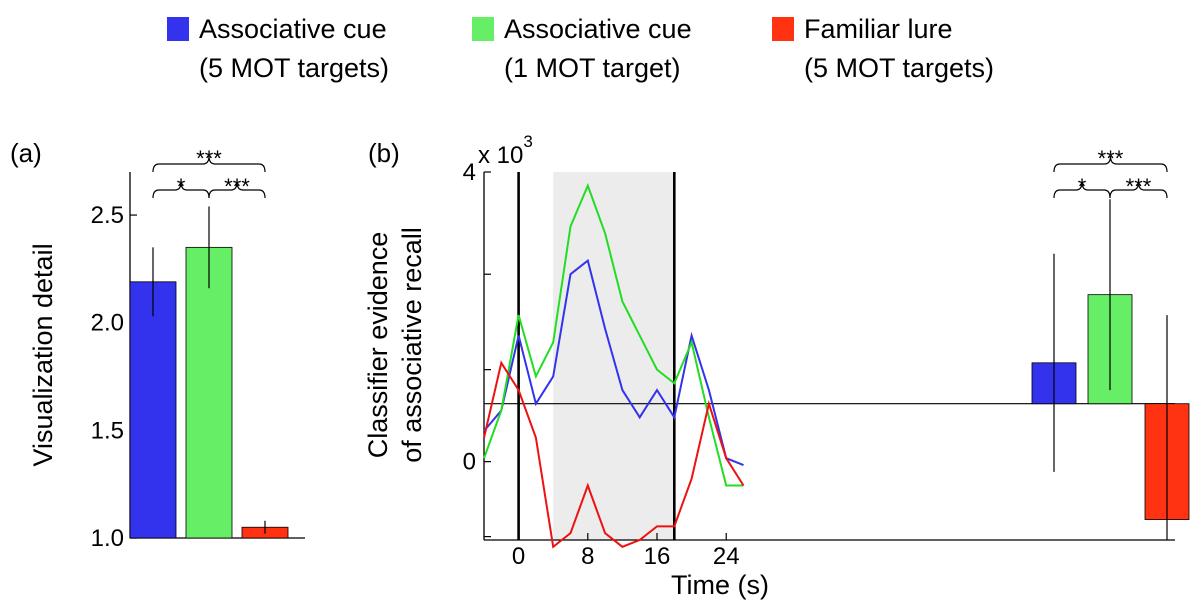 This screenshot has height=605, width=1190. Describe the element at coordinates (181, 186) in the screenshot. I see `panel-a-significance-label: *` at that location.